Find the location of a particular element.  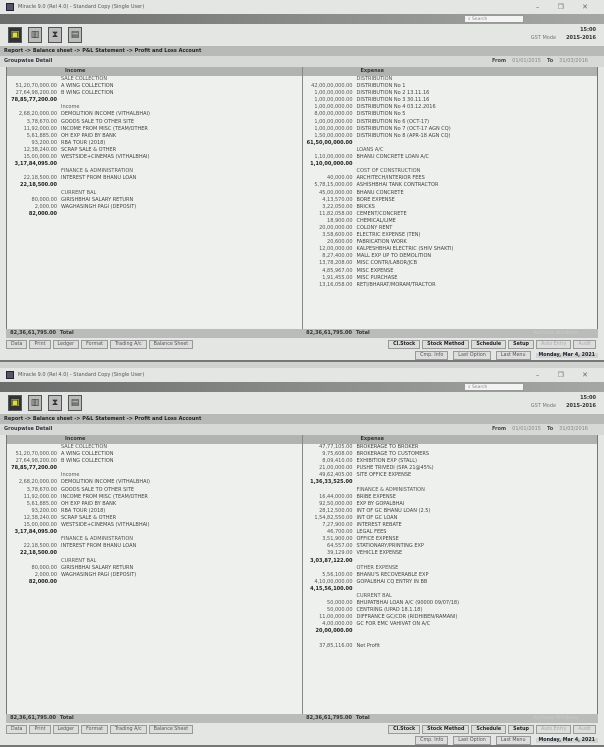

from-date: 01/01/2015 is located at coordinates (526, 429).